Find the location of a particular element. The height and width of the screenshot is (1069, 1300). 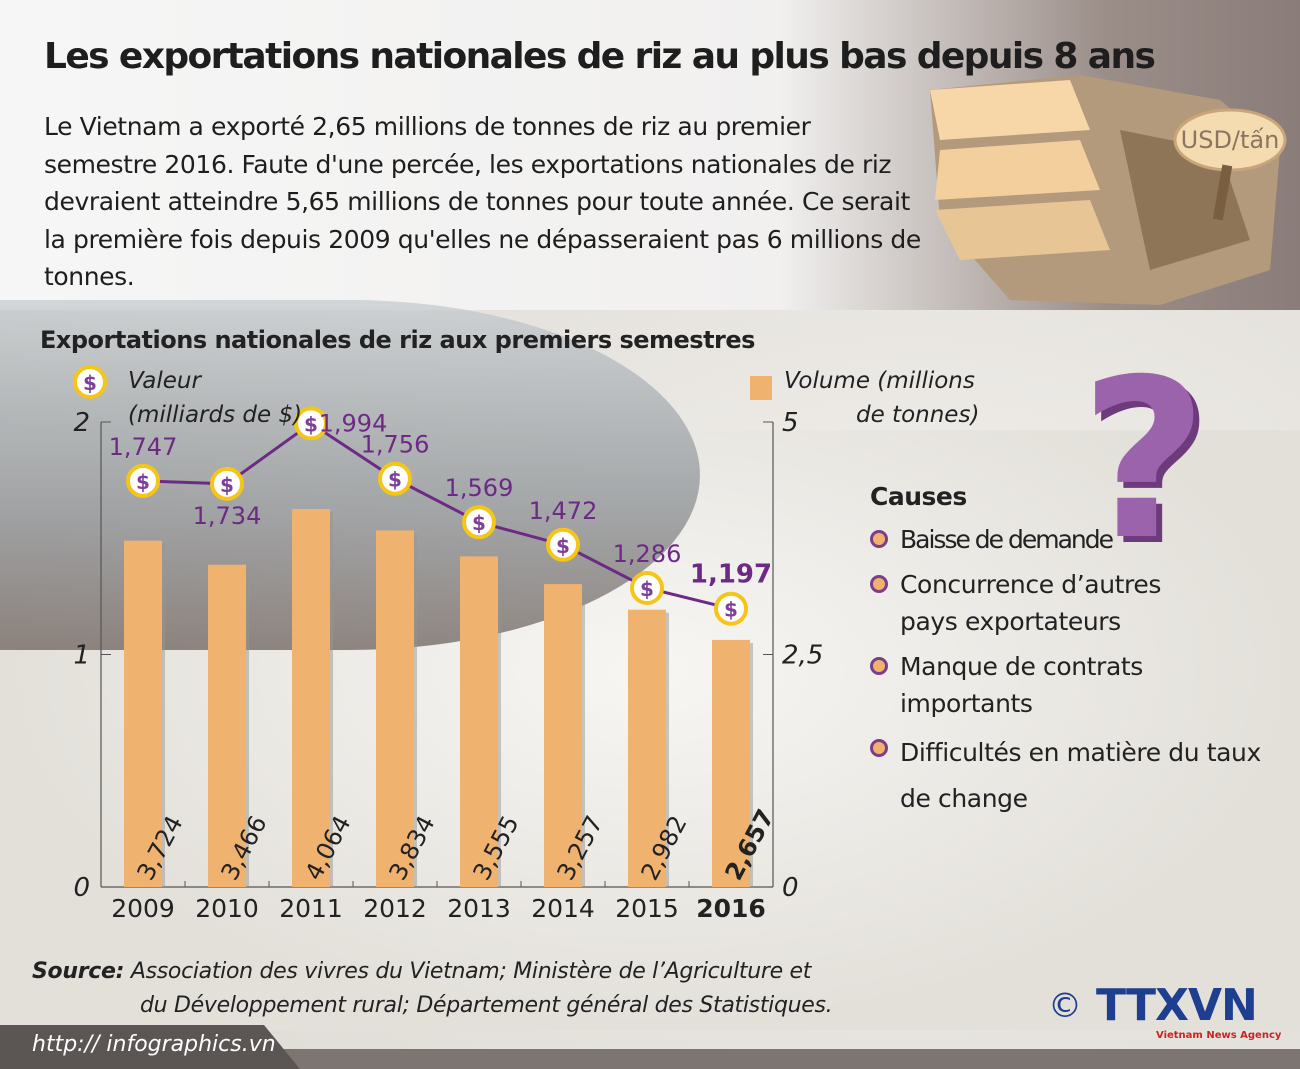

line-data-label: 1,994 is located at coordinates (353, 423).